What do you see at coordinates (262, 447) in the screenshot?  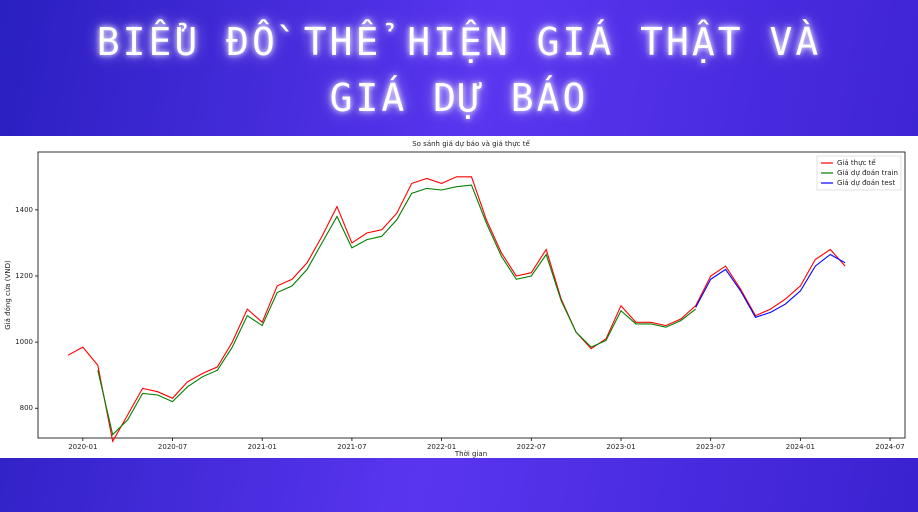 I see `x-tick-label: 2021-01` at bounding box center [262, 447].